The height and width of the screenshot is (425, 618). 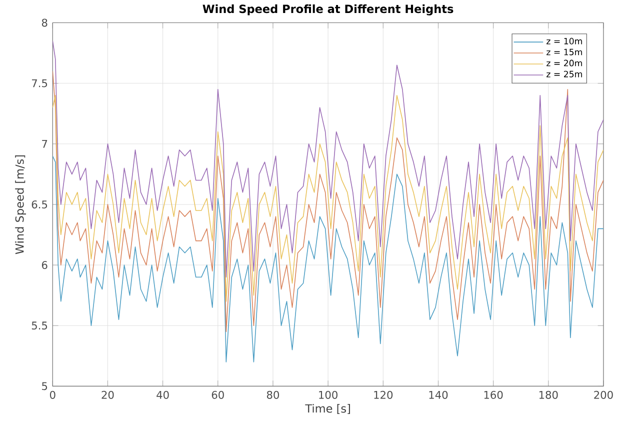 I want to click on legend-label: z = 10m, so click(x=564, y=41).